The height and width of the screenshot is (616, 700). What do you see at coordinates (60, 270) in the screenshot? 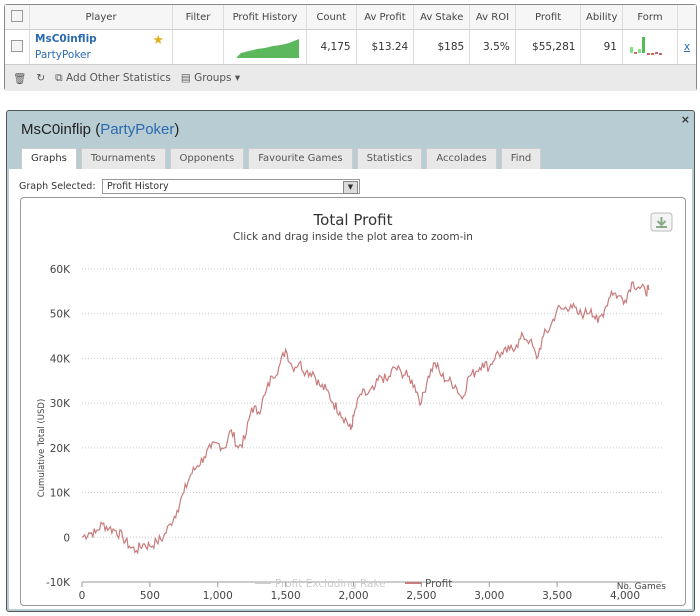
I see `y-tick-label: 60K` at bounding box center [60, 270].